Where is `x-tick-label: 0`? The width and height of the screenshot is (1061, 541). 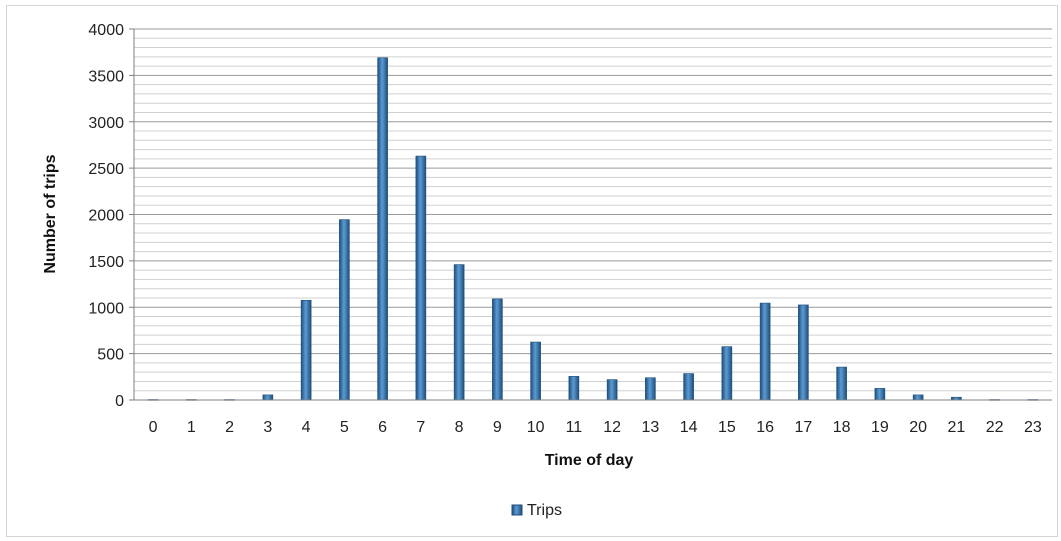 x-tick-label: 0 is located at coordinates (153, 427).